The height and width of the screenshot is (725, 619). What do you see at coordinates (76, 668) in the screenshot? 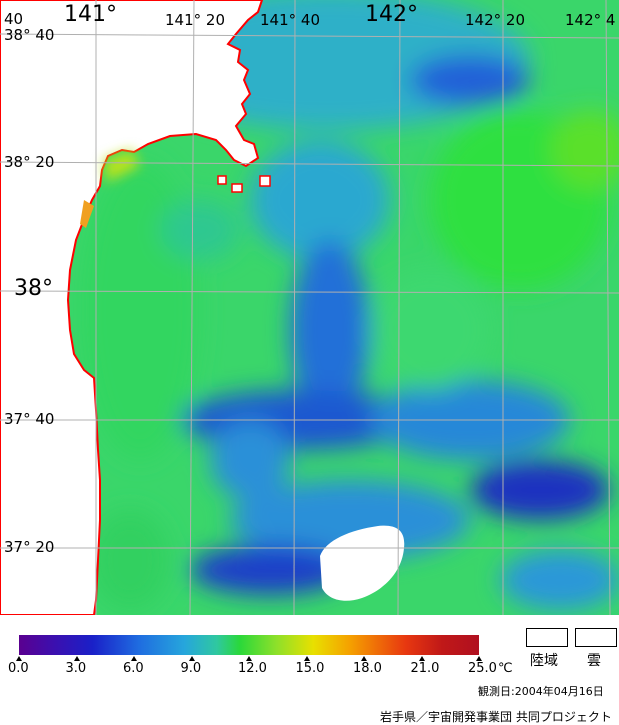
I see `colorbar-tick-label: 3.0` at bounding box center [76, 668].